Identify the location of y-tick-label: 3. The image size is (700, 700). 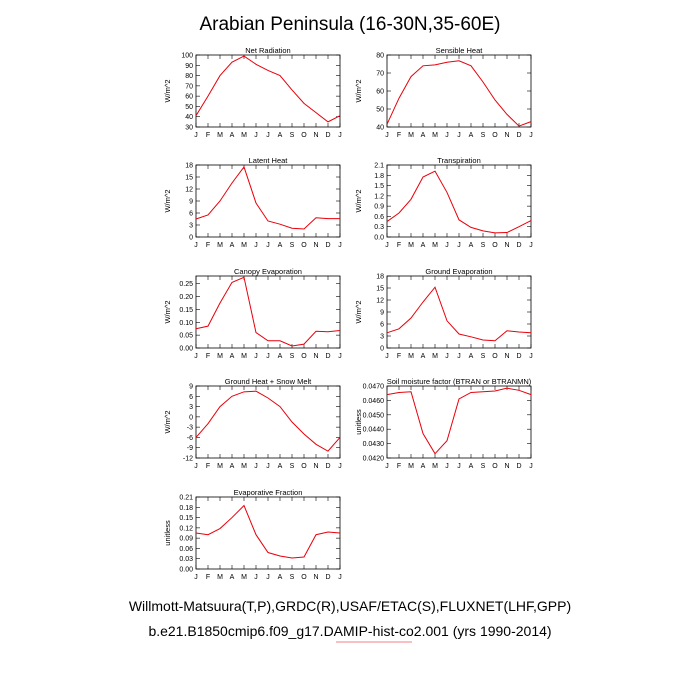
(191, 226).